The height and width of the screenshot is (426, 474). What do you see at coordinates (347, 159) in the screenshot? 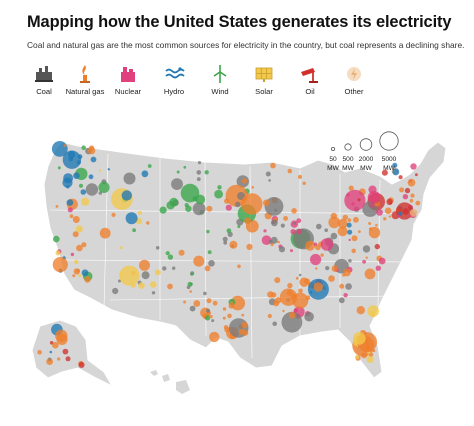
I see `size-value-500: 500` at bounding box center [347, 159].